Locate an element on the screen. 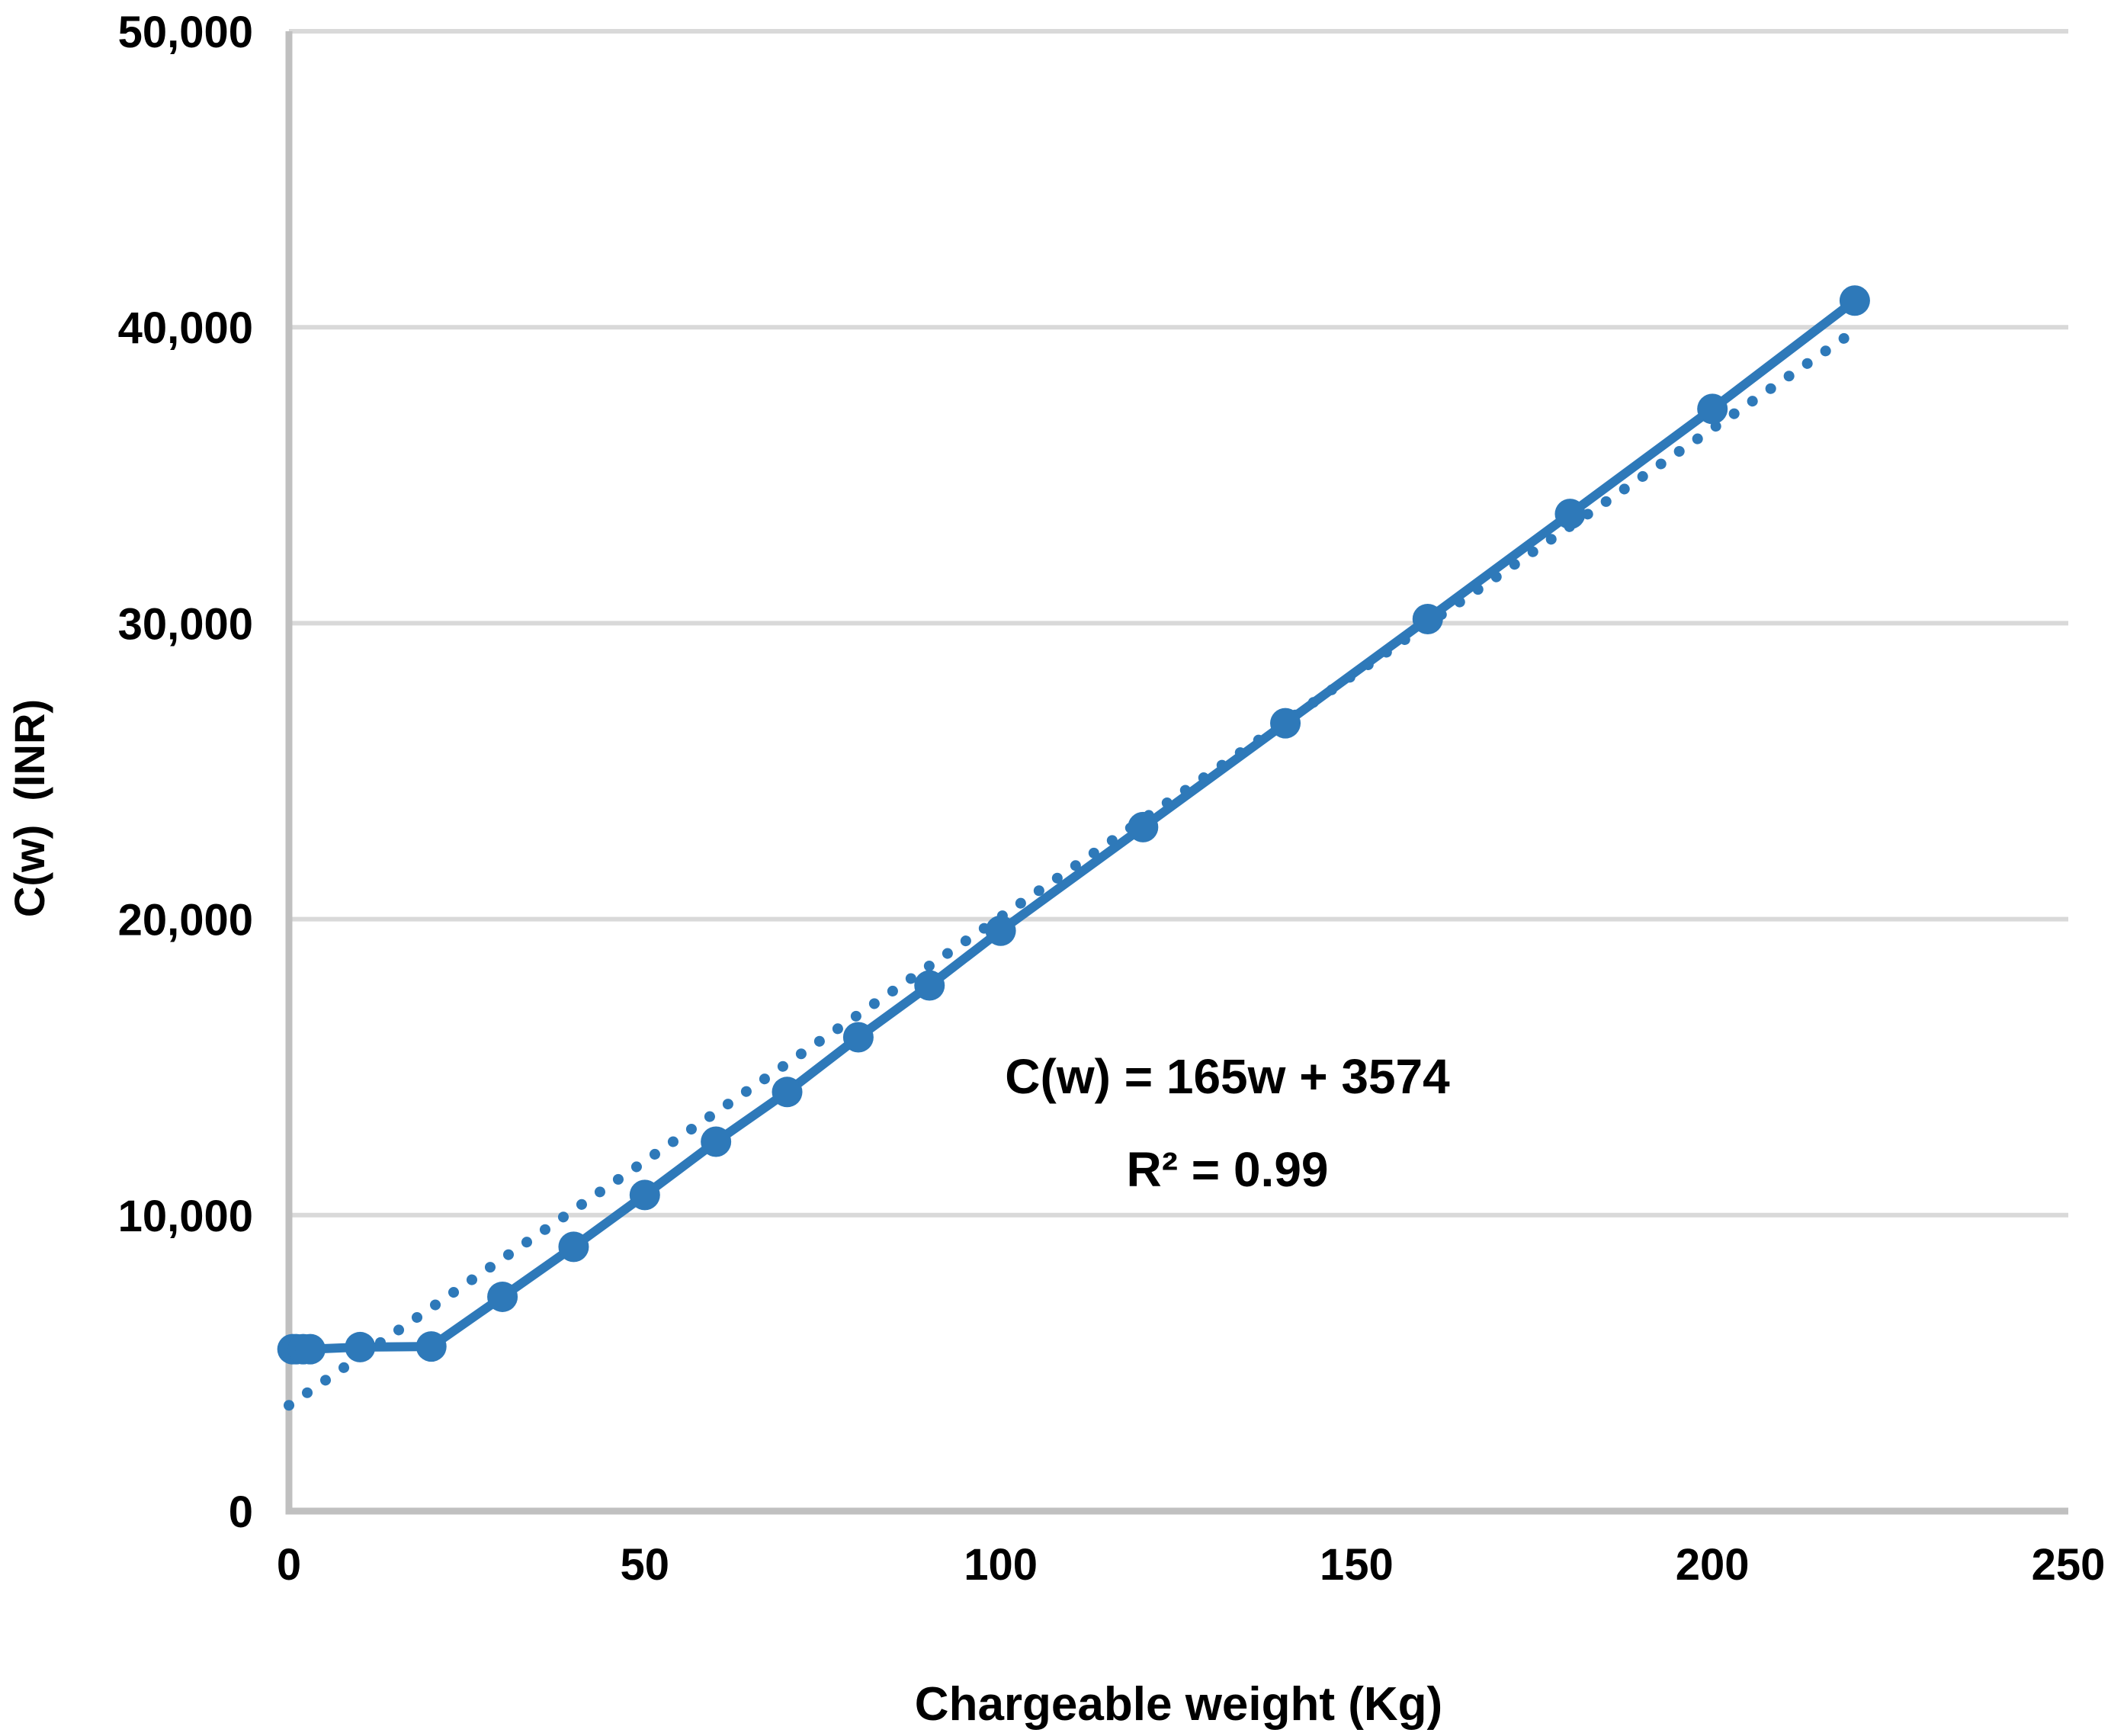  trendline-equation: C(w) = 165w + 3574 is located at coordinates (1227, 1076).